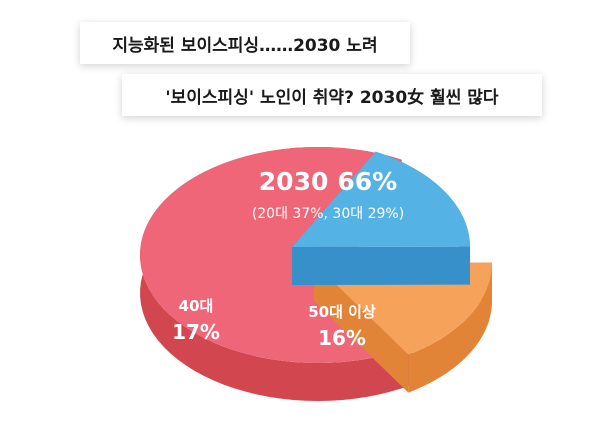 Image resolution: width=592 pixels, height=434 pixels. I want to click on slice-40-value: 17%, so click(196, 332).